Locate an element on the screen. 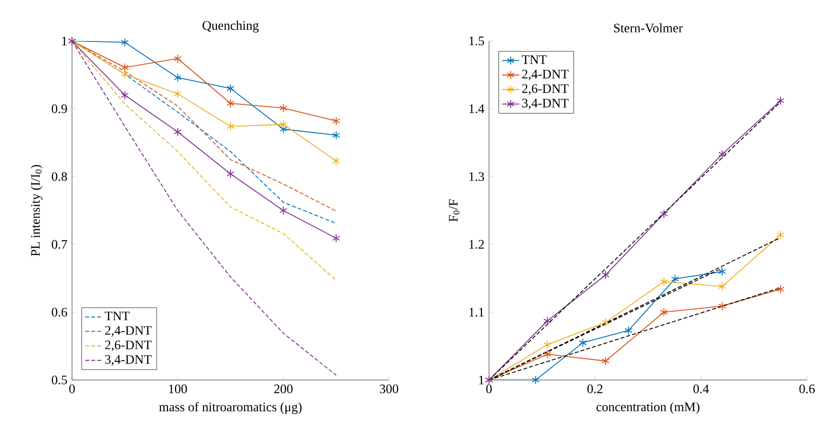 This screenshot has width=820, height=435. chart-title: Quenching is located at coordinates (230, 26).